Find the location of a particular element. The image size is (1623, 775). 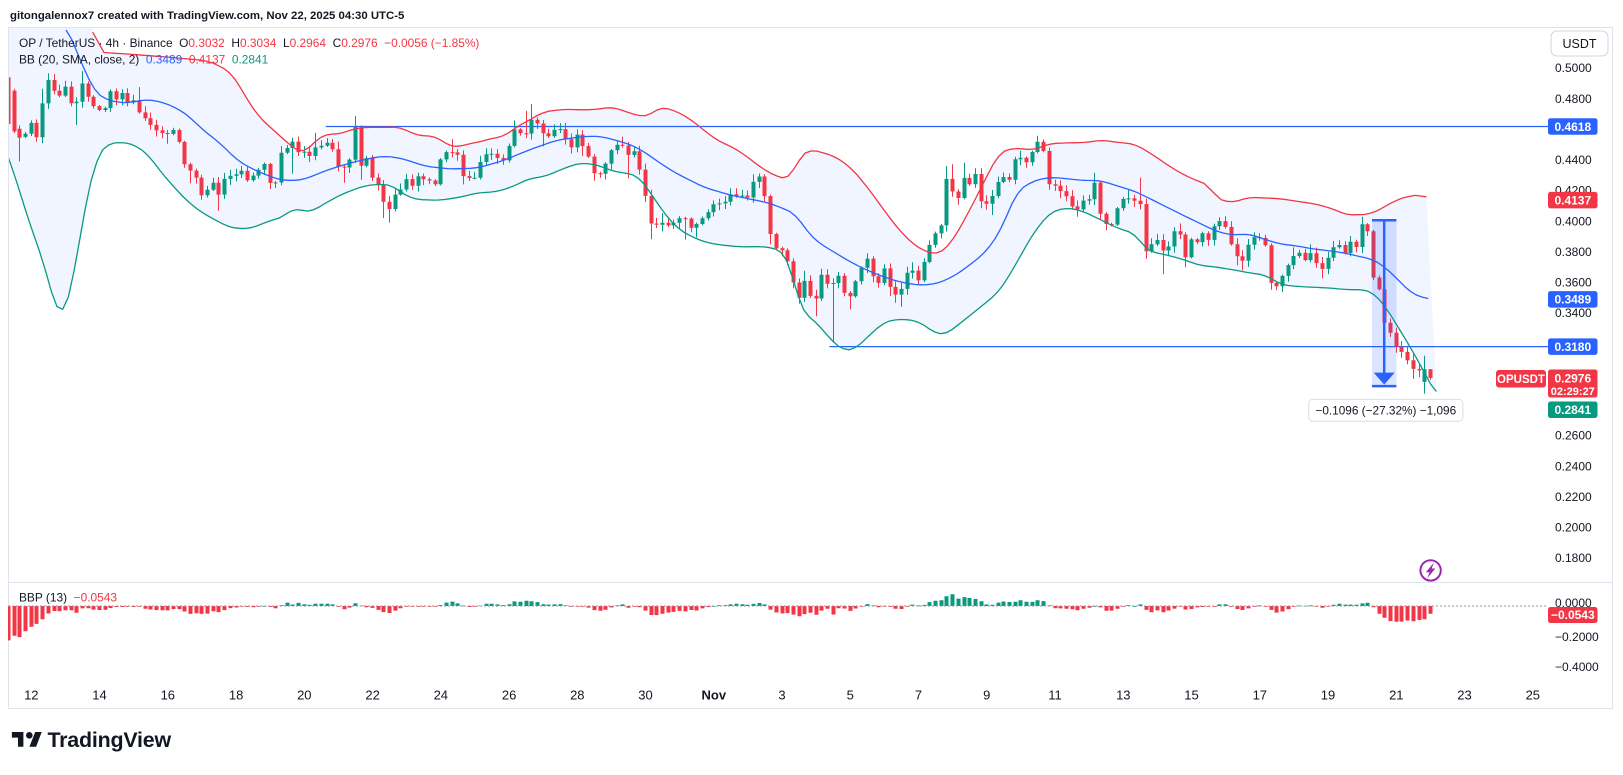

svg-text: 5 is located at coordinates (850, 695).